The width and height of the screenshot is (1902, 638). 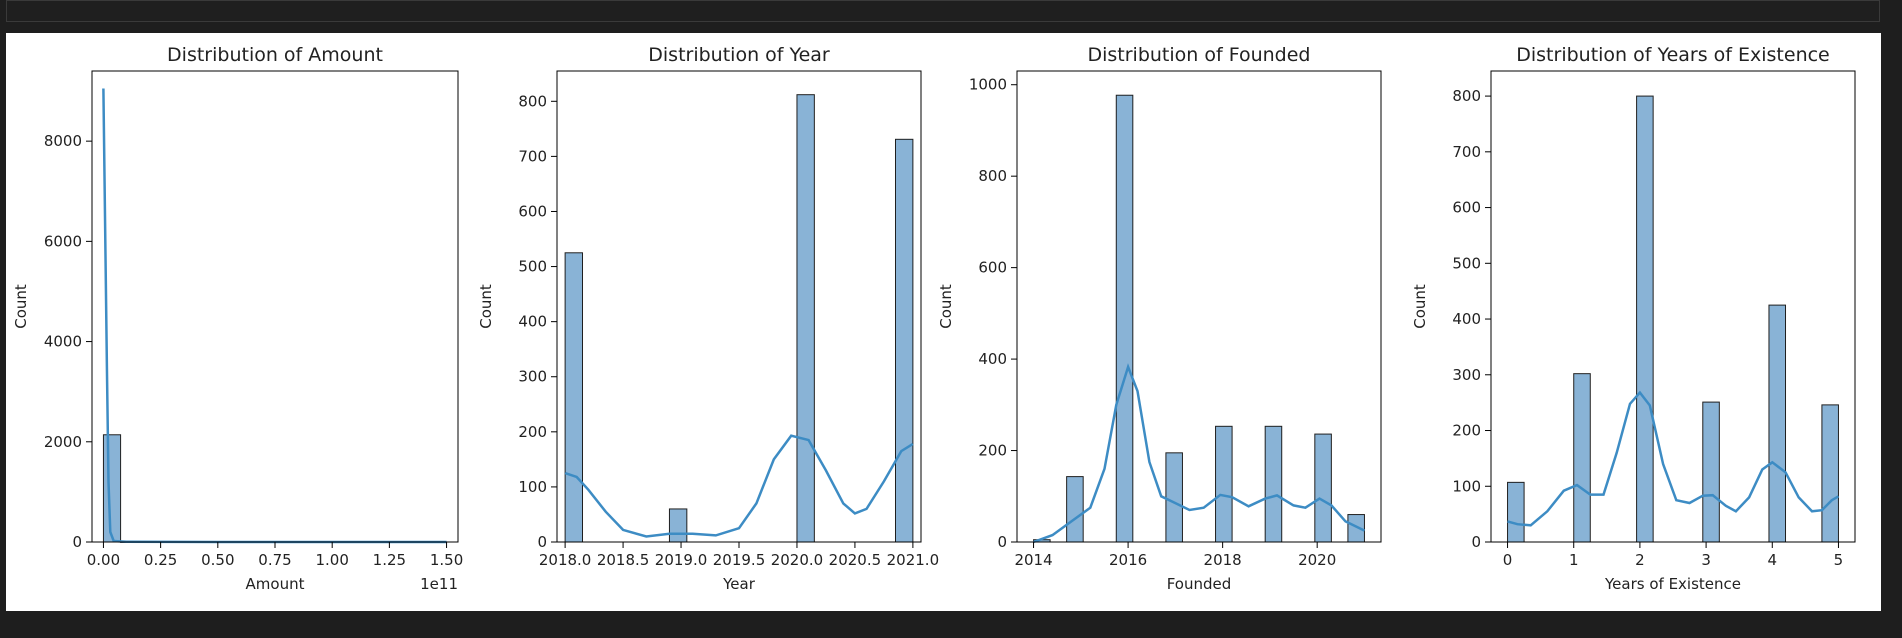 I want to click on x-tick-label: 0.00, so click(x=103, y=560).